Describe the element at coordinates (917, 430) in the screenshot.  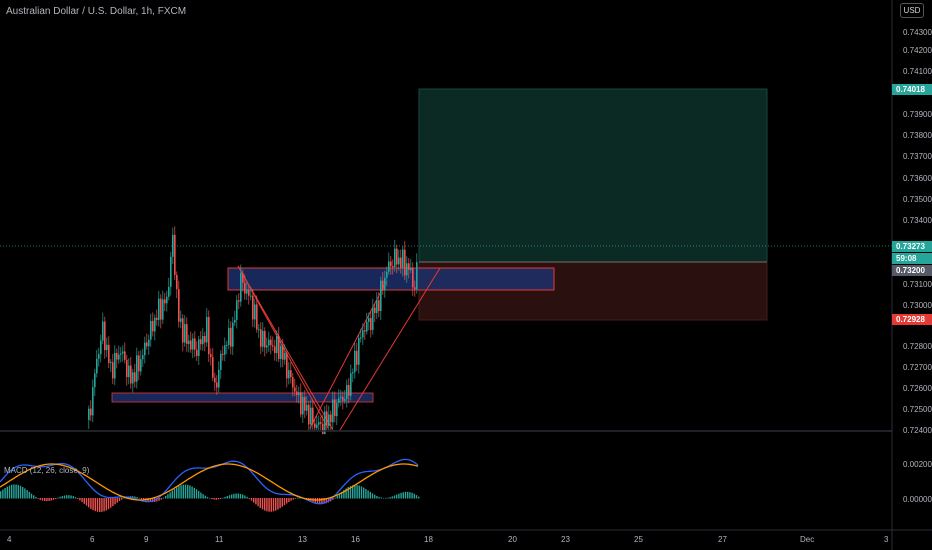
I see `price-tick: 0.72400` at that location.